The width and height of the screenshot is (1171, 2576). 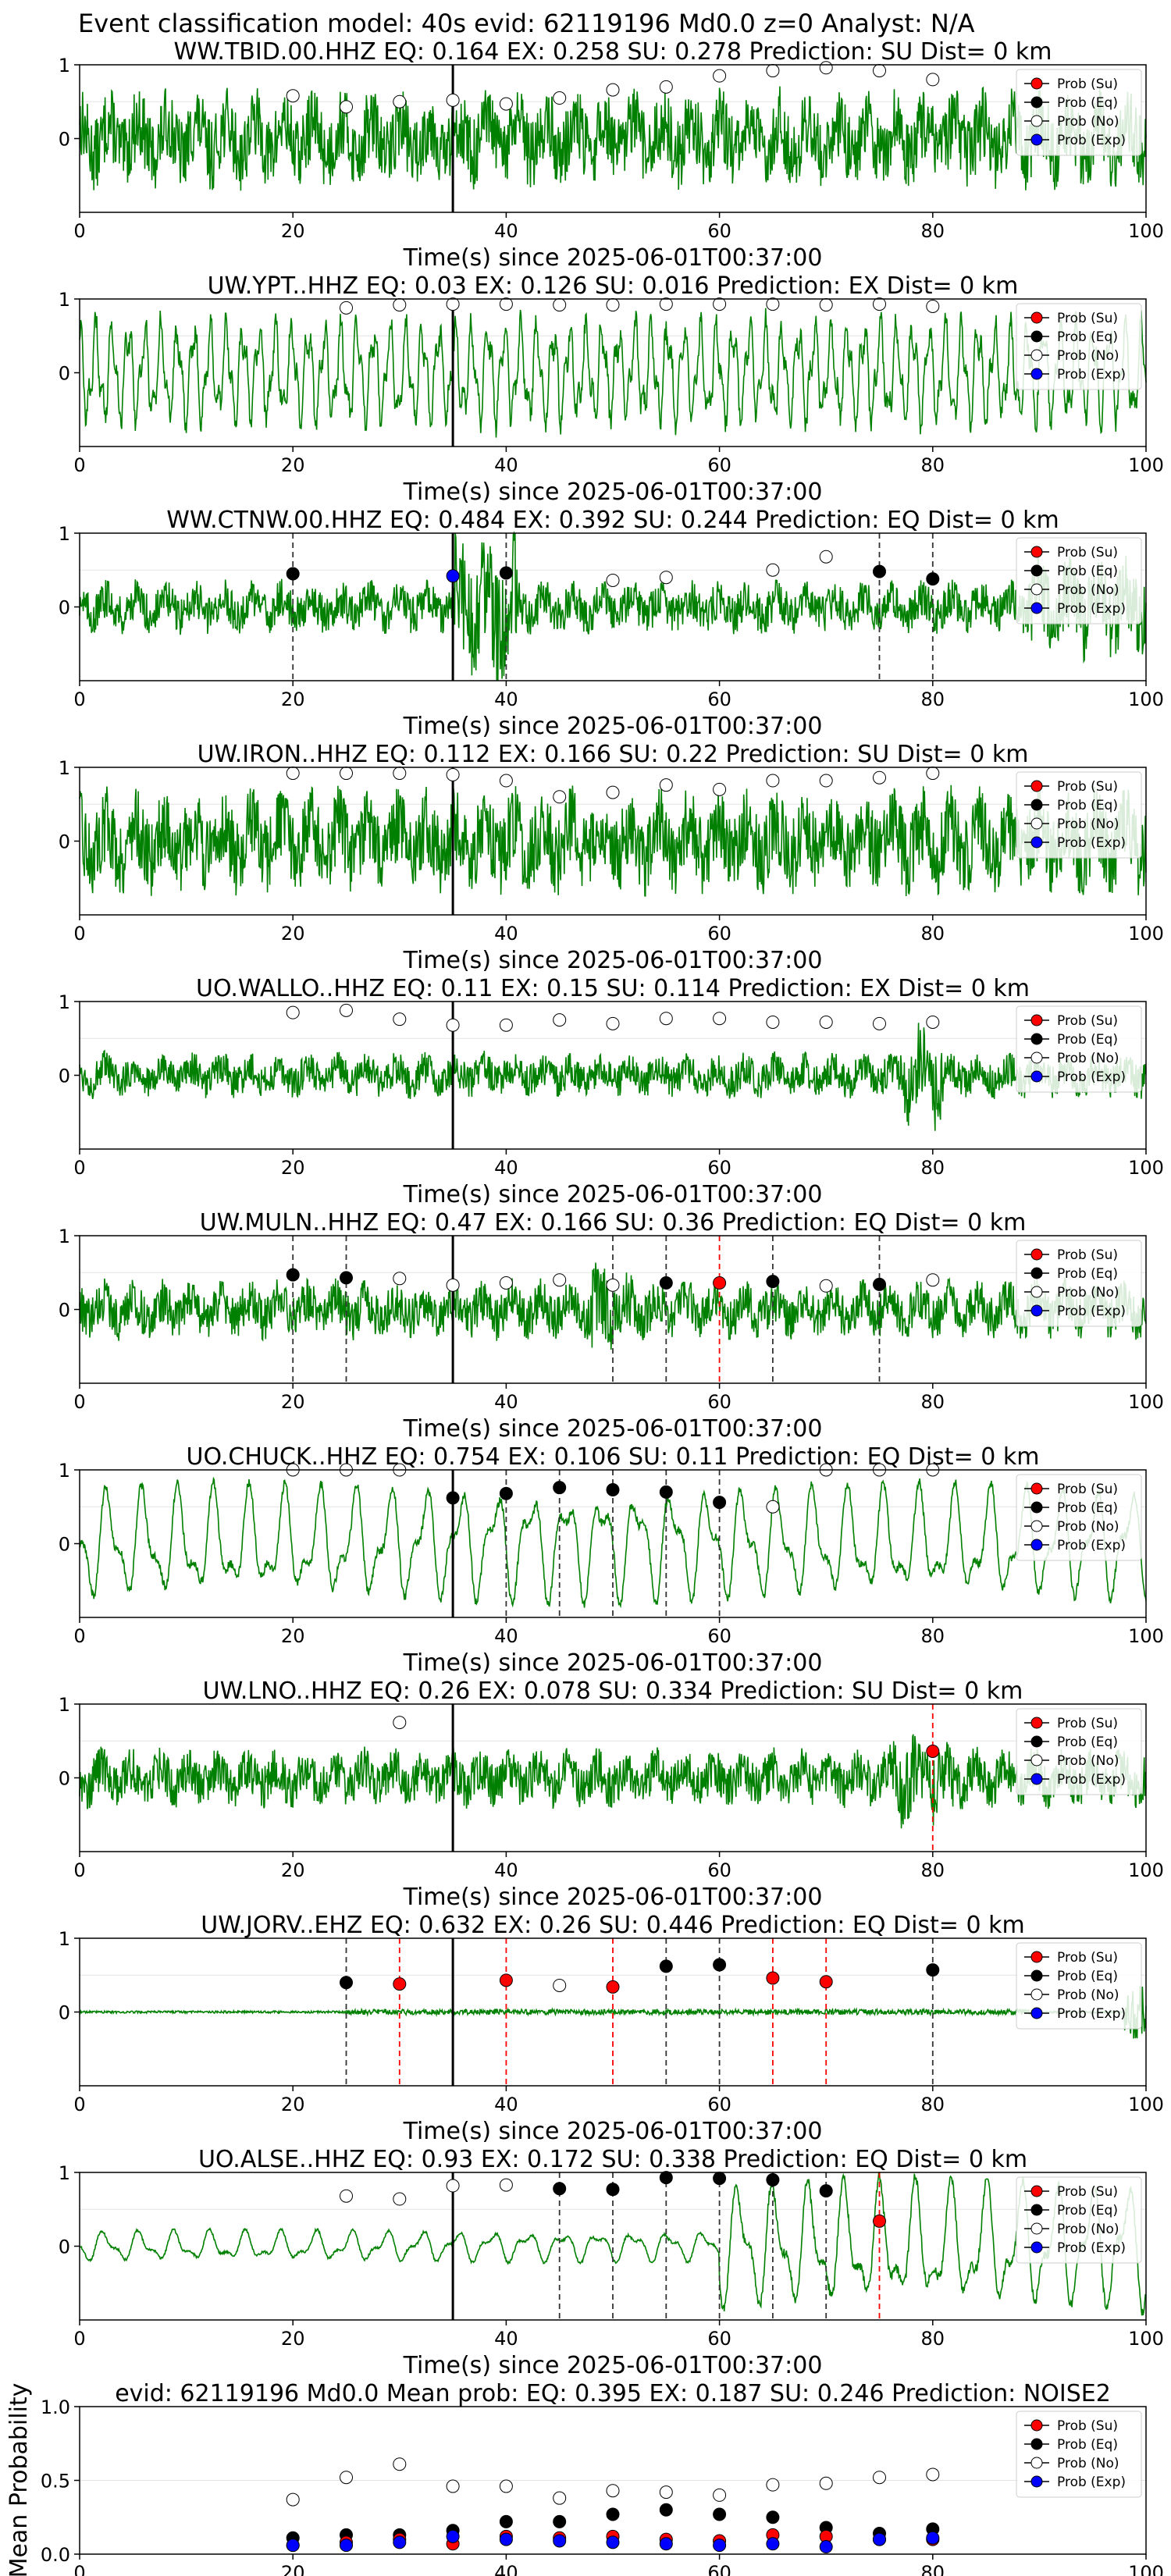 I want to click on y-tick-label: 0, so click(x=64, y=1779).